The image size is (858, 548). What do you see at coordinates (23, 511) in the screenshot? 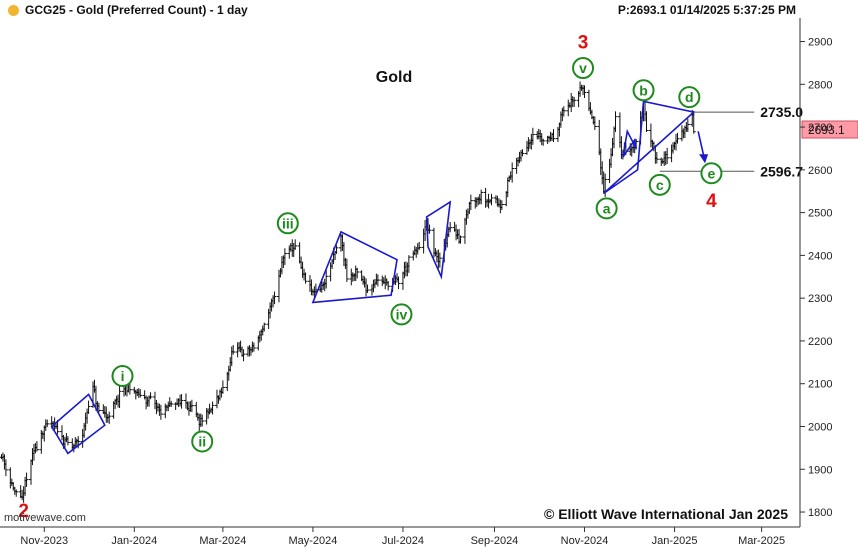
I see `wave-label-major: 2` at bounding box center [23, 511].